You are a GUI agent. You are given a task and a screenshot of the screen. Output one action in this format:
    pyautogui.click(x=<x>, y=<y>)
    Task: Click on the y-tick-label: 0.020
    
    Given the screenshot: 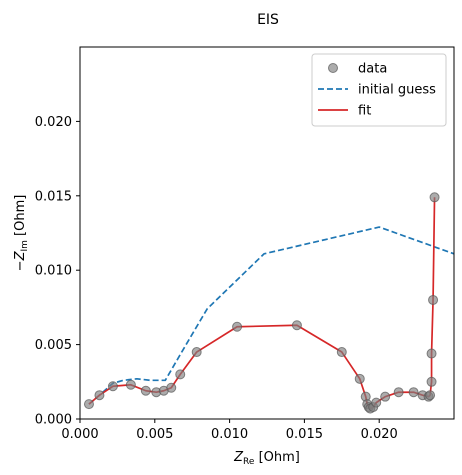 What is the action you would take?
    pyautogui.click(x=53, y=122)
    